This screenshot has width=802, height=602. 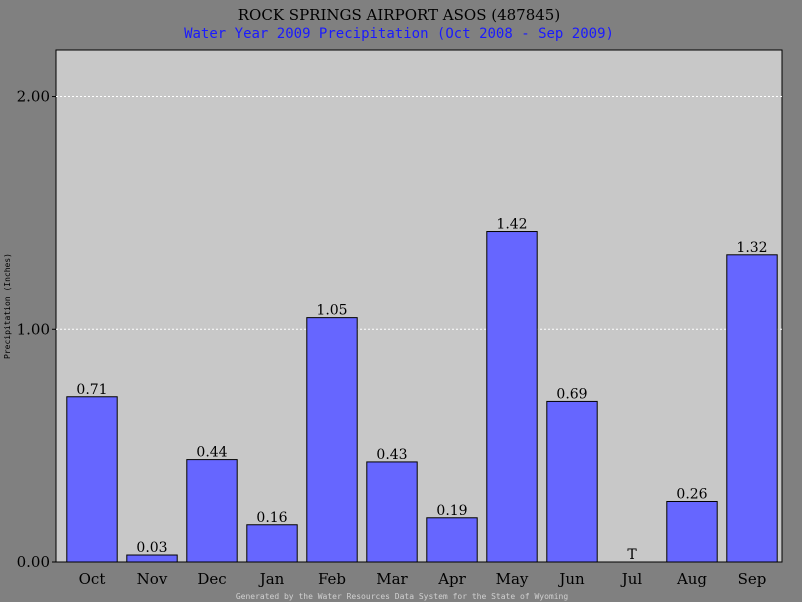 What do you see at coordinates (271, 518) in the screenshot?
I see `value-label-jan: 0.16` at bounding box center [271, 518].